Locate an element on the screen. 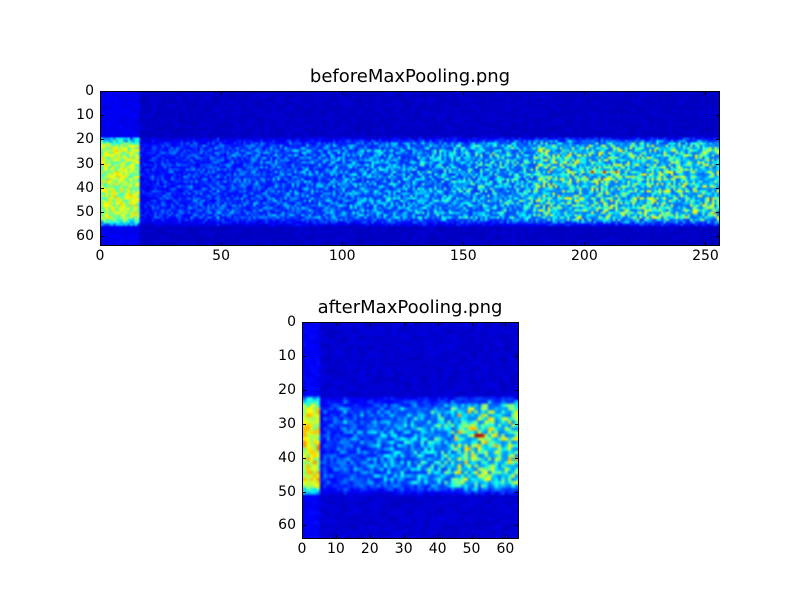  y-tick-label-after: 50 is located at coordinates (287, 491).